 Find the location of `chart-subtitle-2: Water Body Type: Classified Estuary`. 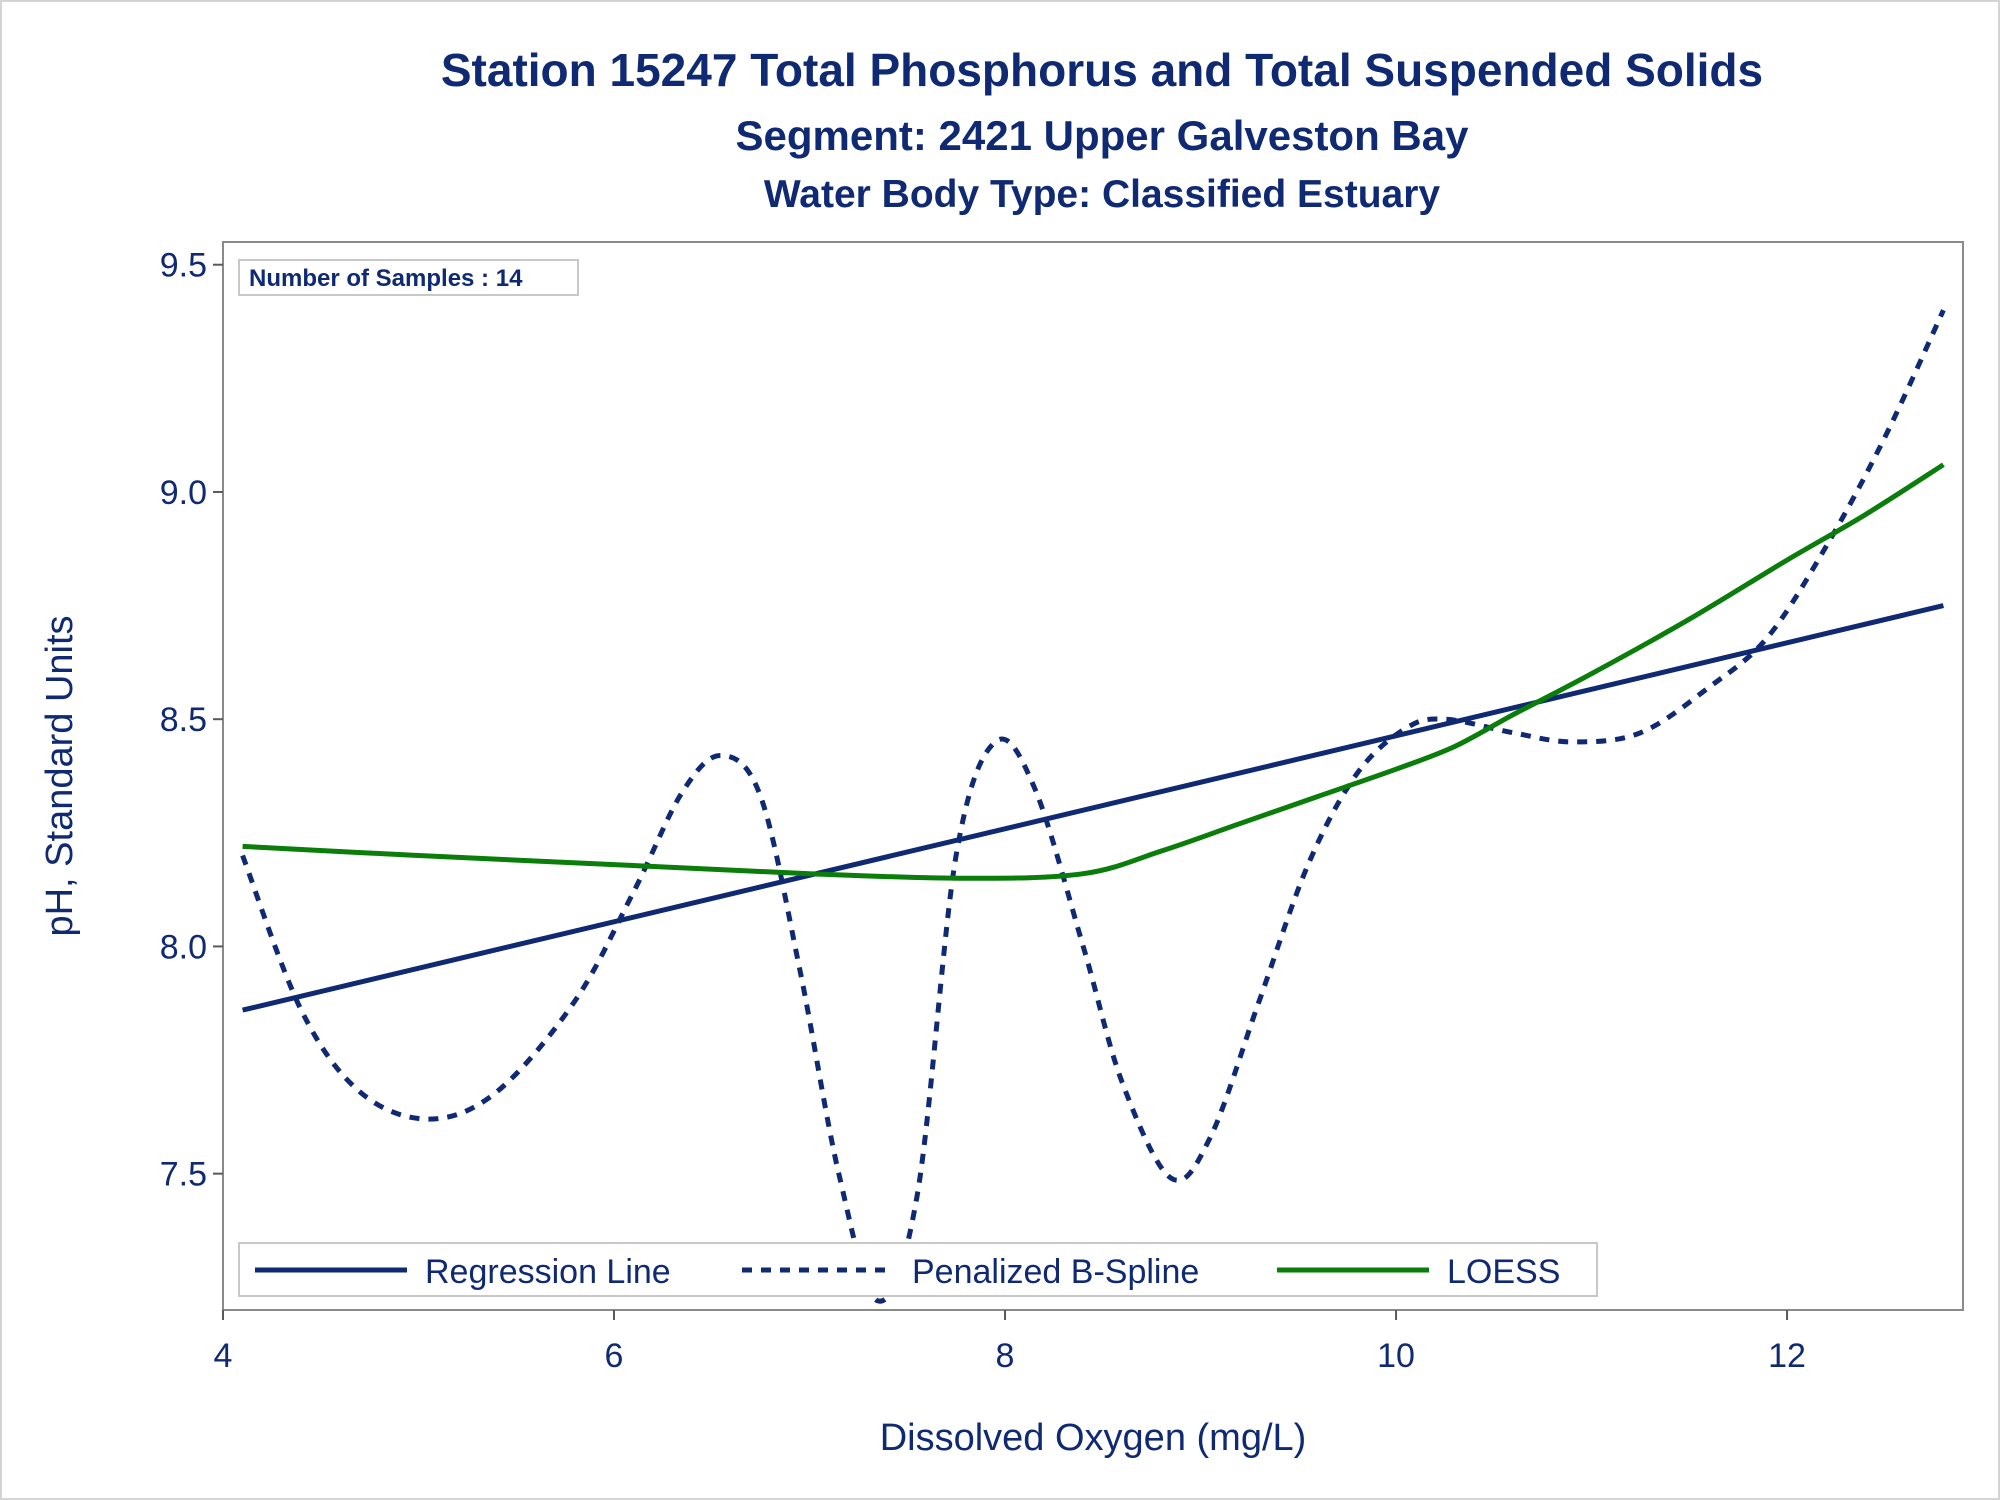

chart-subtitle-2: Water Body Type: Classified Estuary is located at coordinates (1102, 194).